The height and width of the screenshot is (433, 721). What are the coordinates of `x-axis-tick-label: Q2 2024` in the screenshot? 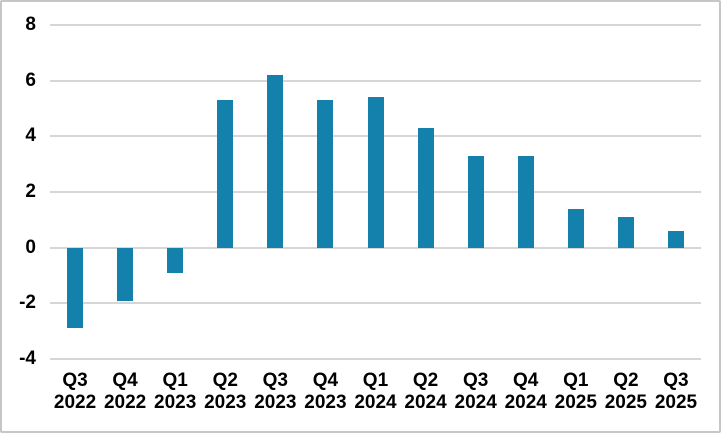 It's located at (426, 392).